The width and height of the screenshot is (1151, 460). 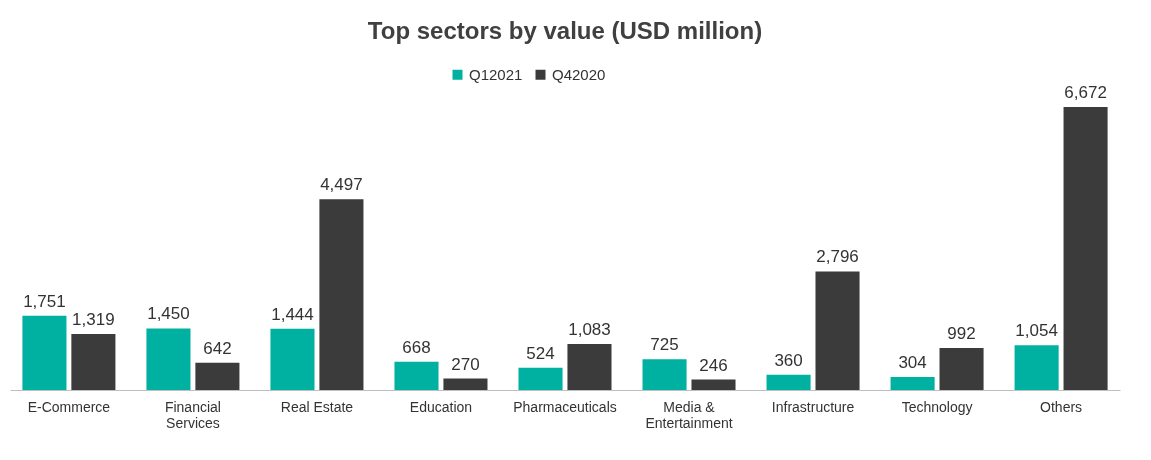 I want to click on data-label: 1,444, so click(x=292, y=314).